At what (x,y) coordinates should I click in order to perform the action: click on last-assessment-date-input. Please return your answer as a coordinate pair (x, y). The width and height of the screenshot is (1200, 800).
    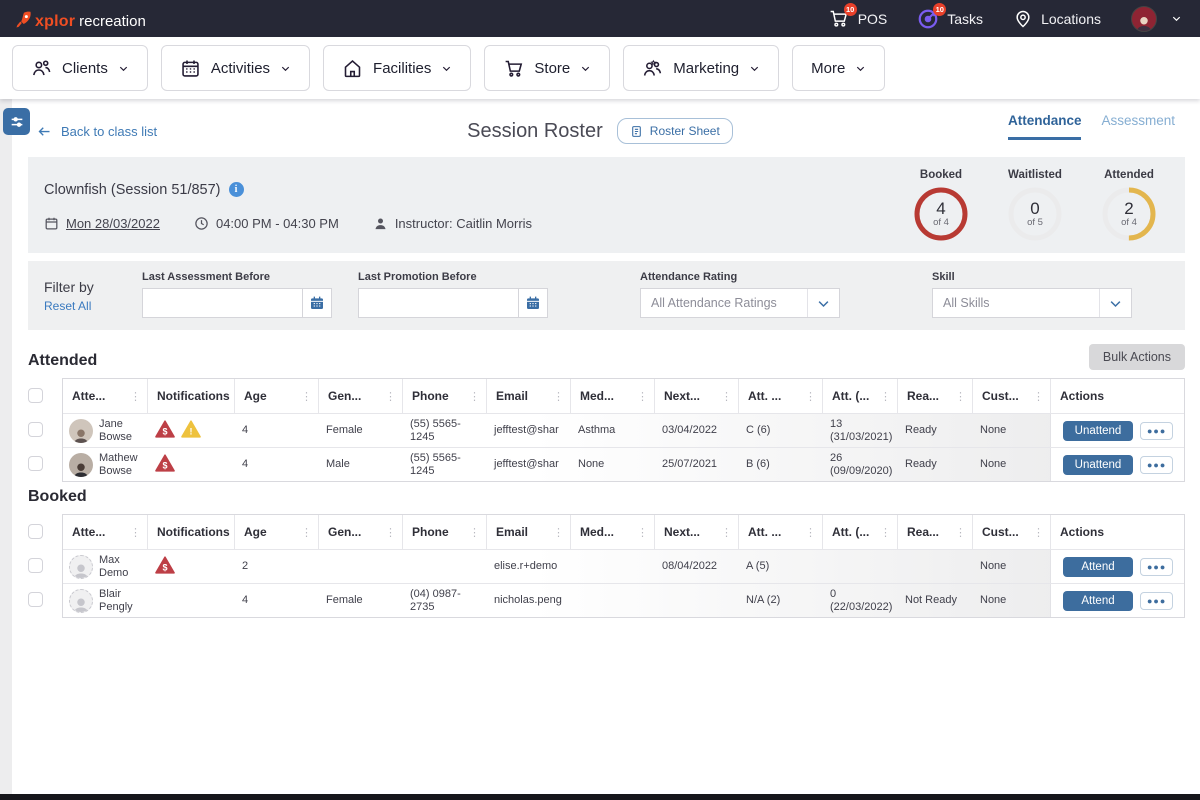
    Looking at the image, I should click on (222, 303).